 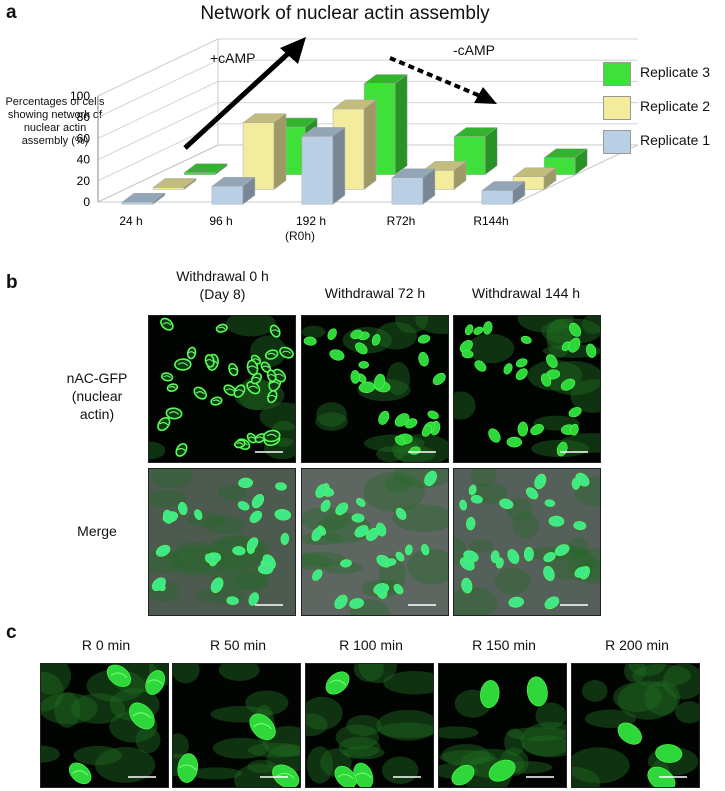 I want to click on row-label-nac-gfp: nAC-GFP (nuclear actin), so click(x=97, y=396).